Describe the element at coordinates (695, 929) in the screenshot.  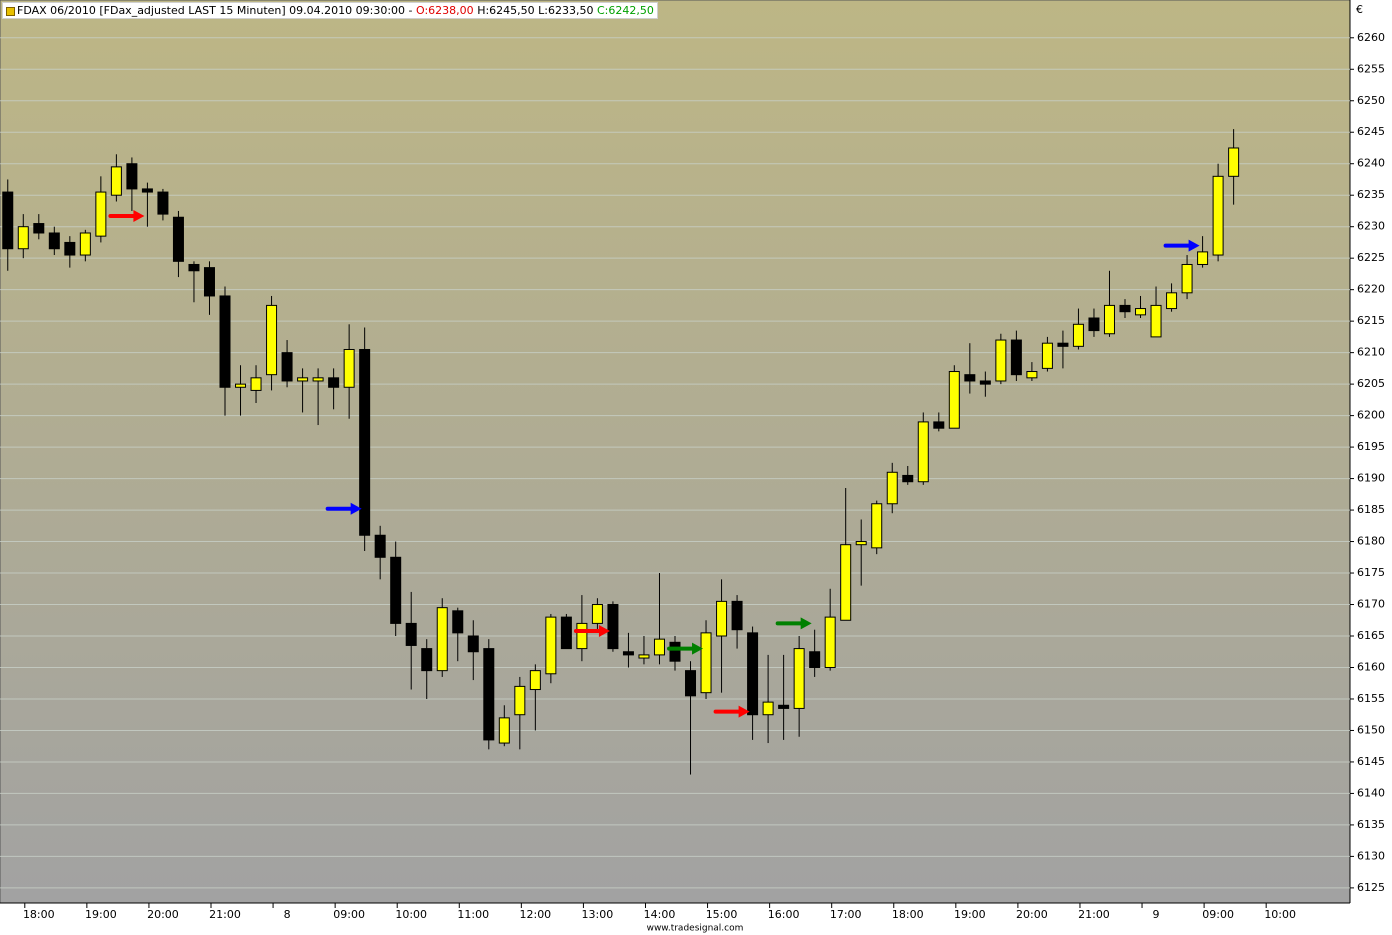
I see `footer: www.tradesignal.com` at that location.